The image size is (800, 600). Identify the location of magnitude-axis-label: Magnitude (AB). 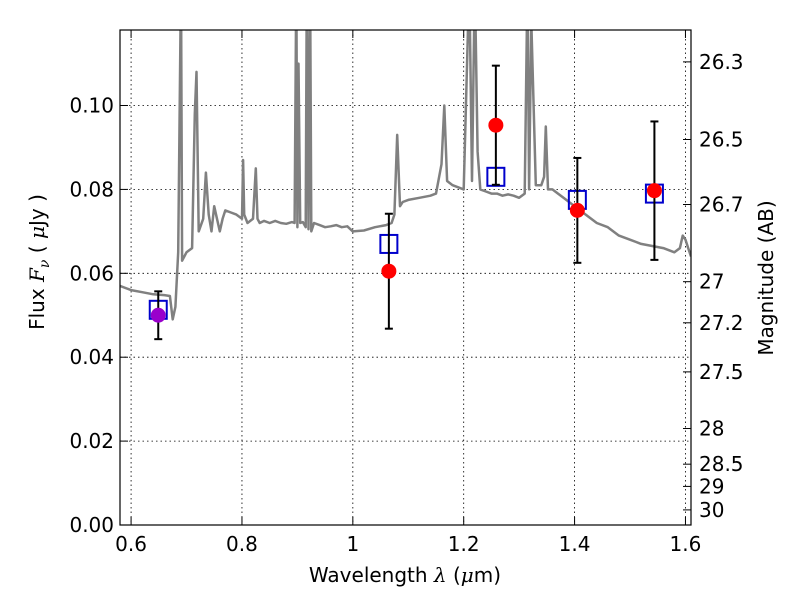
(766, 277).